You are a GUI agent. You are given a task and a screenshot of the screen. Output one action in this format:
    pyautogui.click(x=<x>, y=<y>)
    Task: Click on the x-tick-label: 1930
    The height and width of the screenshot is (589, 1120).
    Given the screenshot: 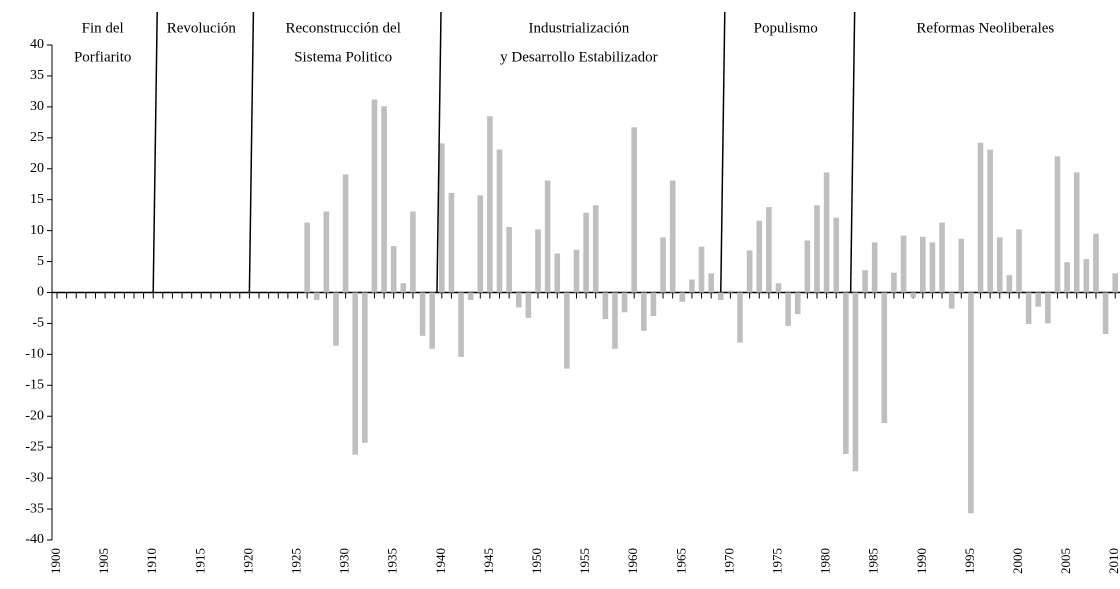 What is the action you would take?
    pyautogui.click(x=344, y=561)
    